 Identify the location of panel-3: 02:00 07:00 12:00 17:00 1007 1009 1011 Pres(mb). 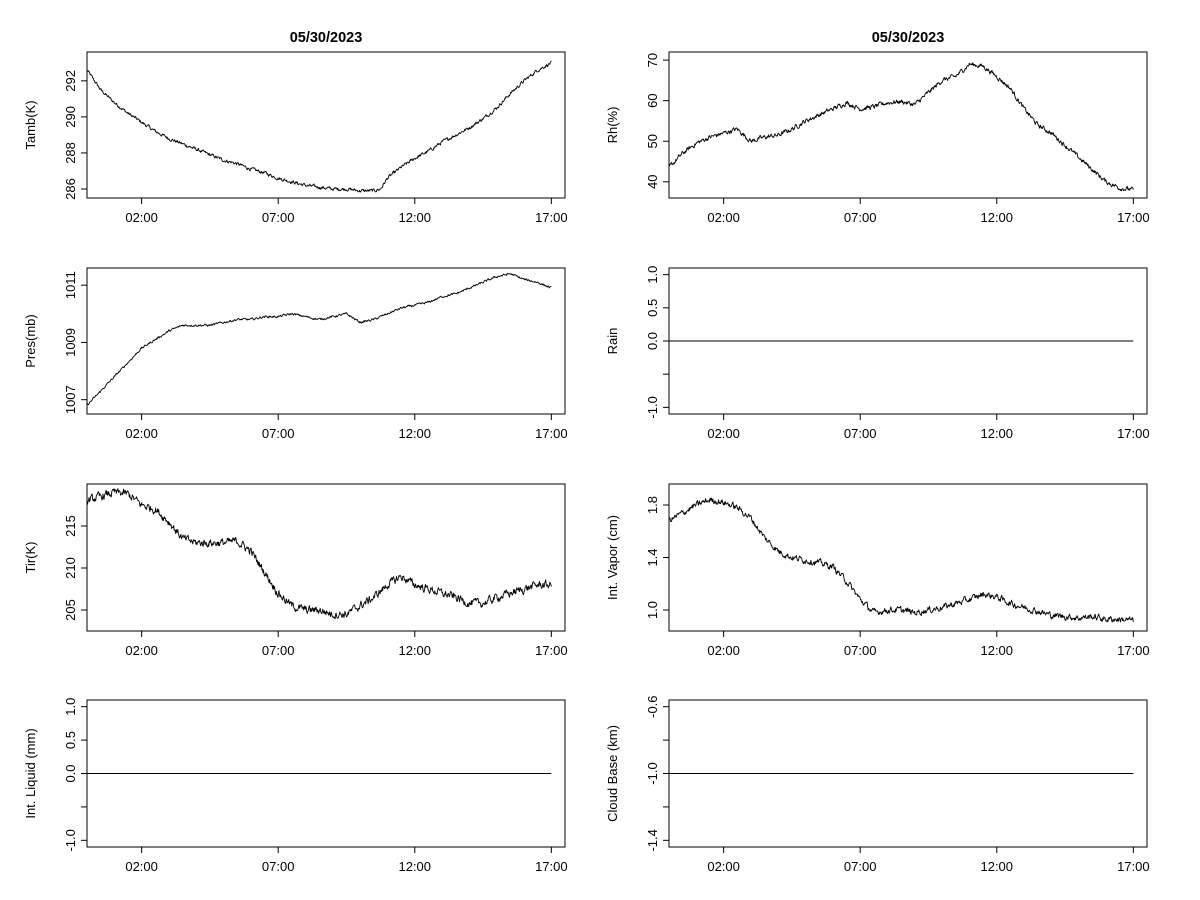
(295, 354).